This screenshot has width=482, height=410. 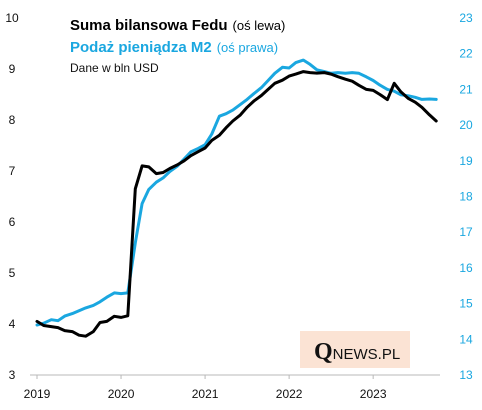 What do you see at coordinates (12, 222) in the screenshot?
I see `left-tick-label: 6` at bounding box center [12, 222].